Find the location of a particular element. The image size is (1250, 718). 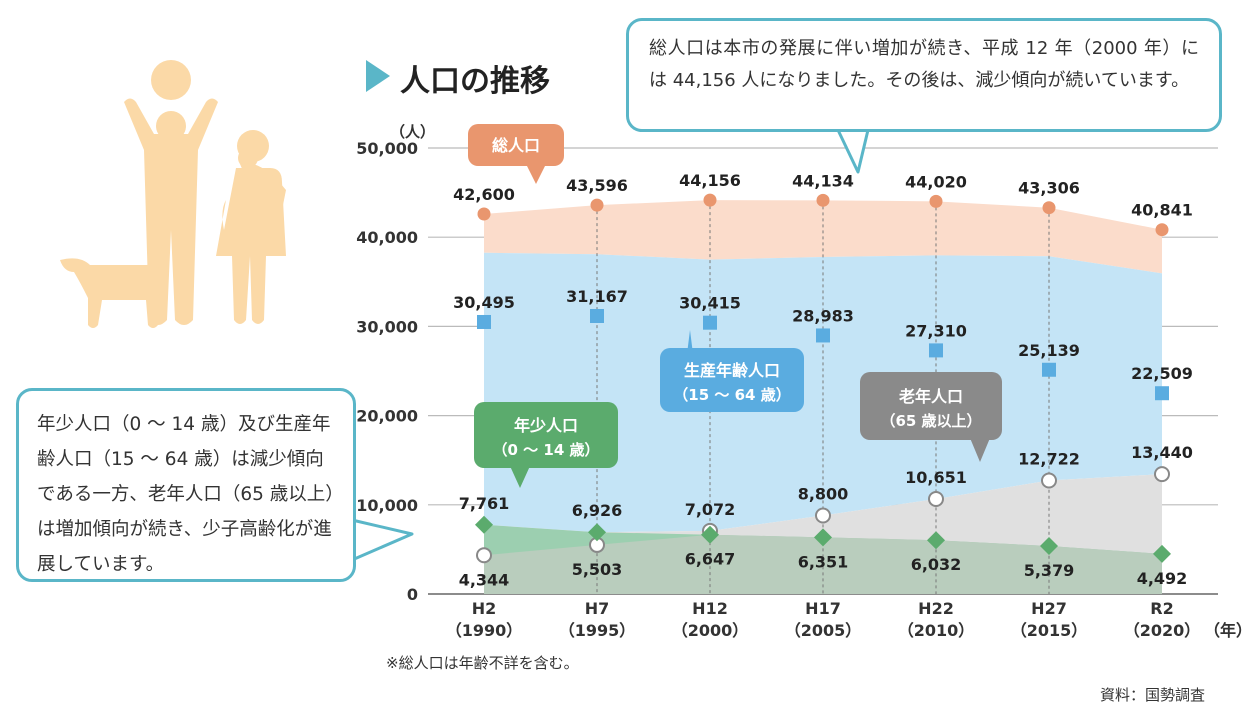

label-working: 30,495 is located at coordinates (484, 302).